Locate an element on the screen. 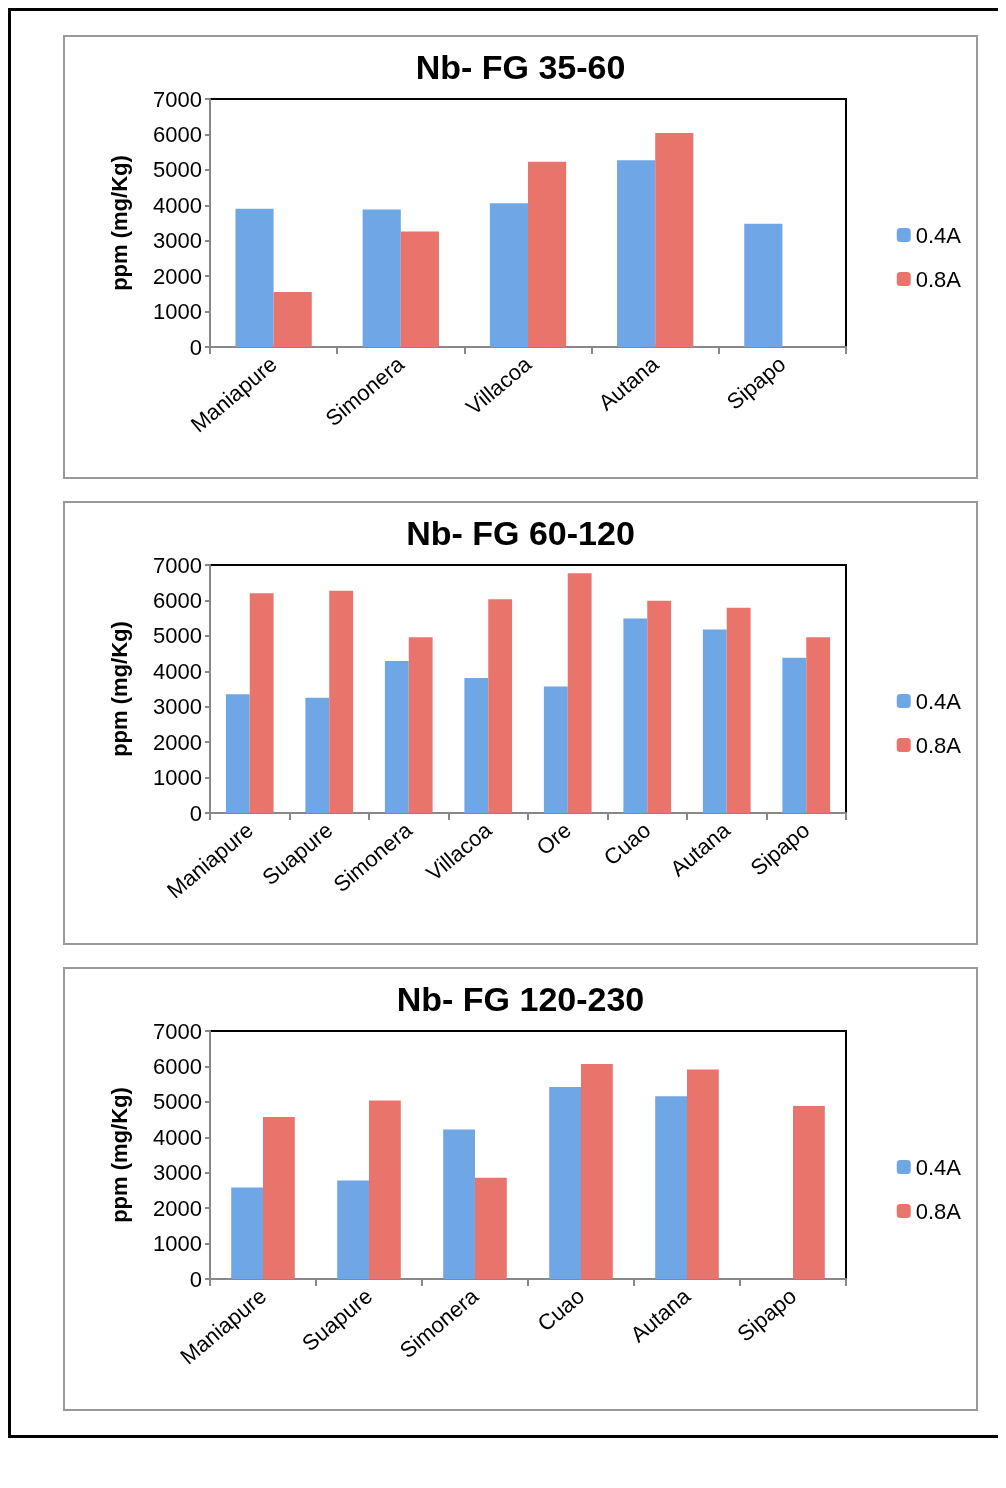  chart-title: Nb- FG 60-120 is located at coordinates (520, 533).